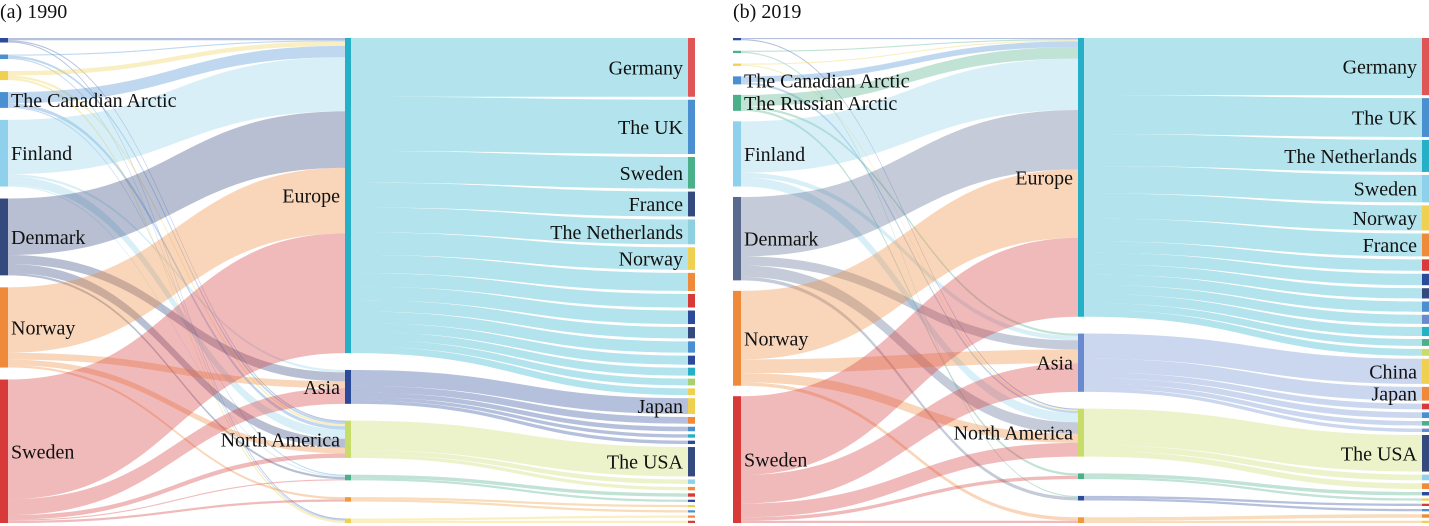  What do you see at coordinates (774, 155) in the screenshot?
I see `label-finland: Finland` at bounding box center [774, 155].